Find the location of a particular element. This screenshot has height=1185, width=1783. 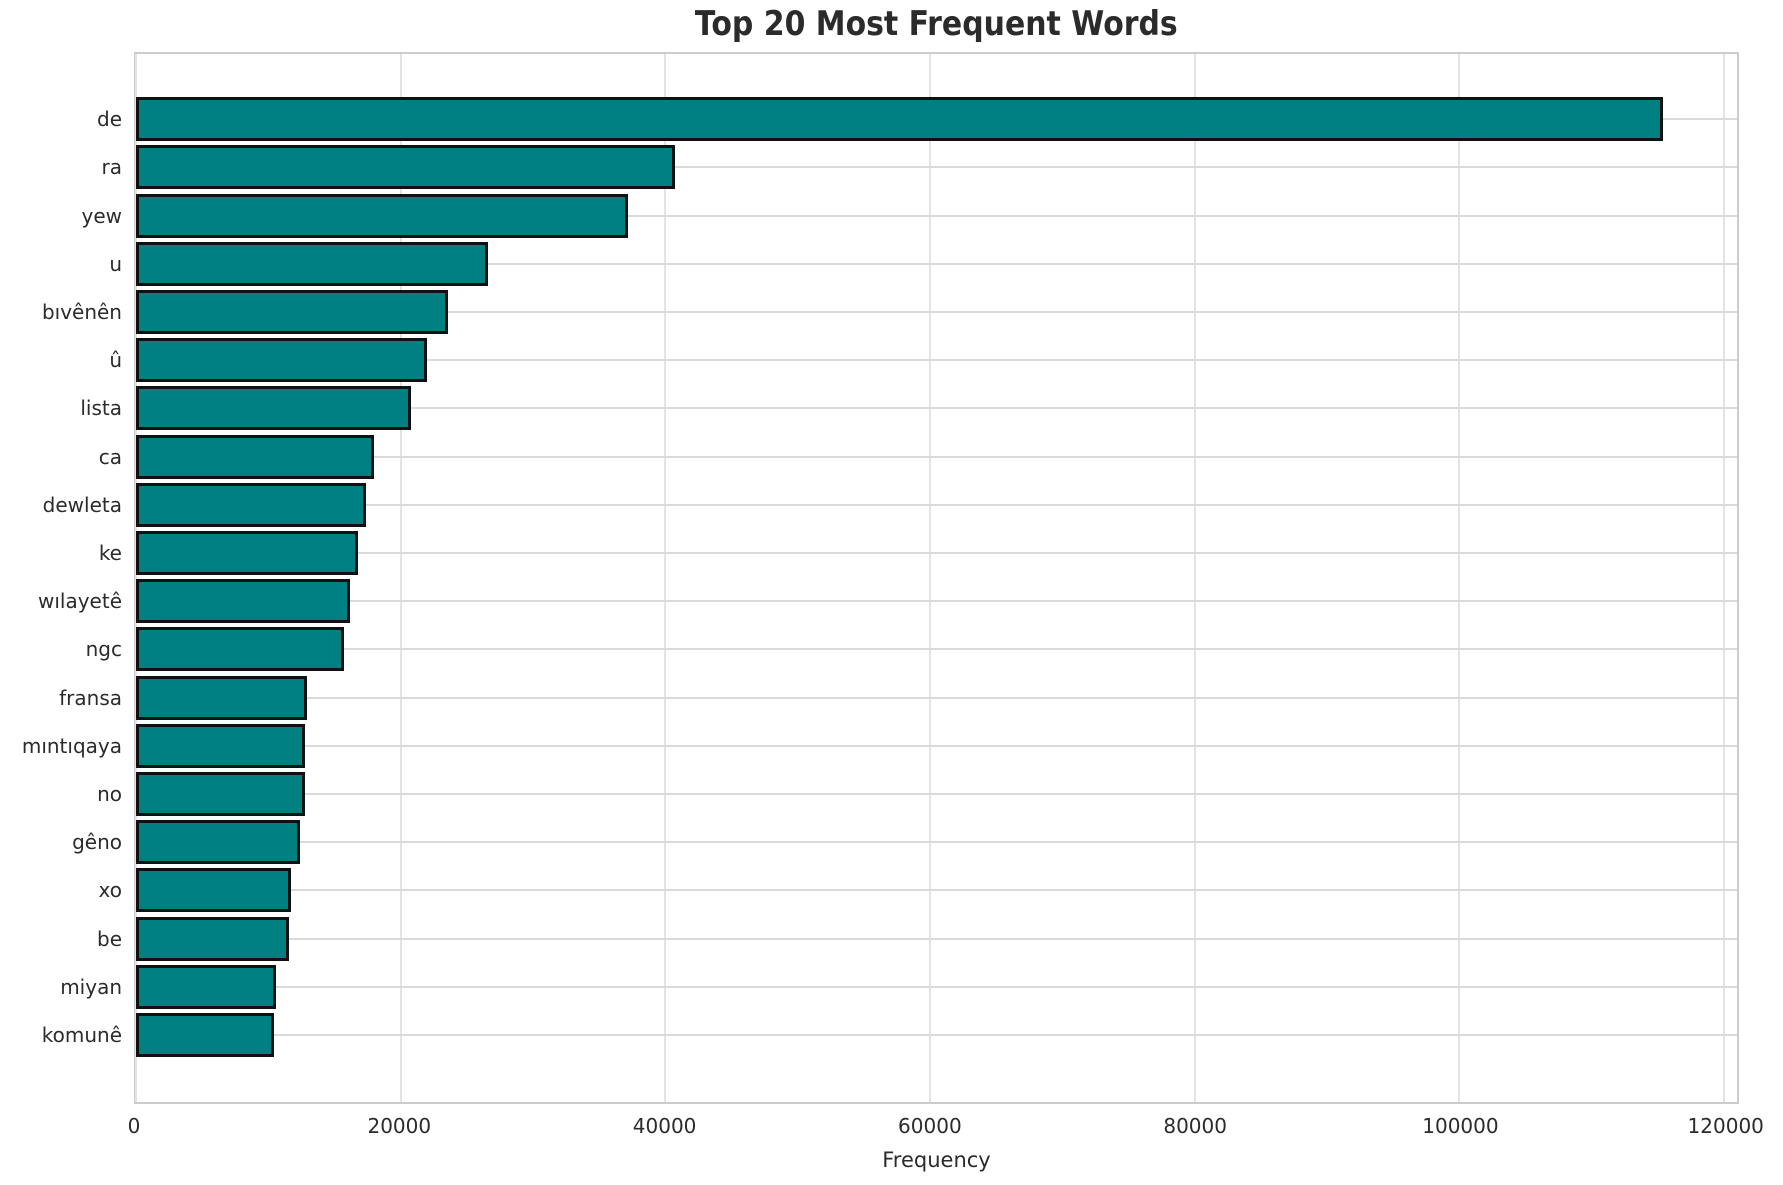

bar-row: mıntıqaya is located at coordinates (879, 746).